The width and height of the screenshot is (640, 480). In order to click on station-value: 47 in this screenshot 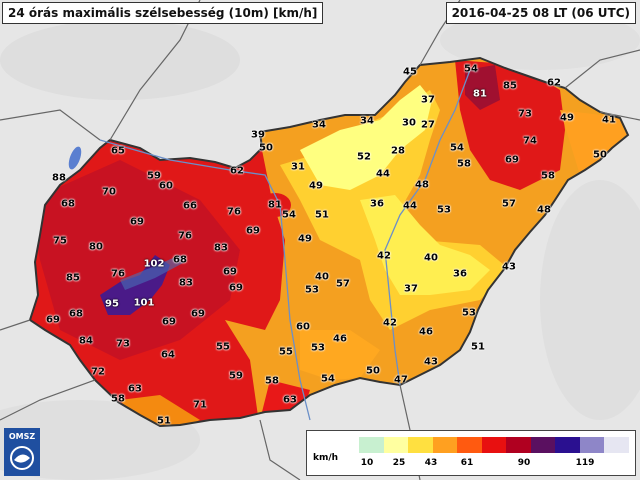, I will do `click(401, 380)`.